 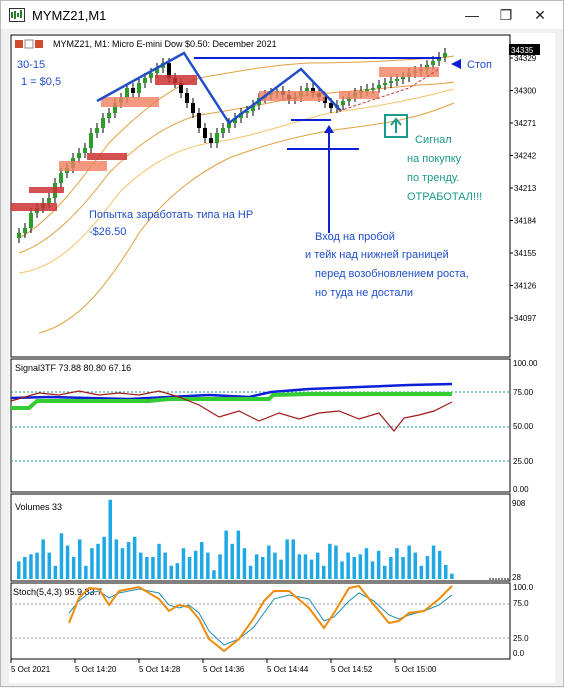 I want to click on volume-scale-bottom: 28, so click(x=516, y=577).